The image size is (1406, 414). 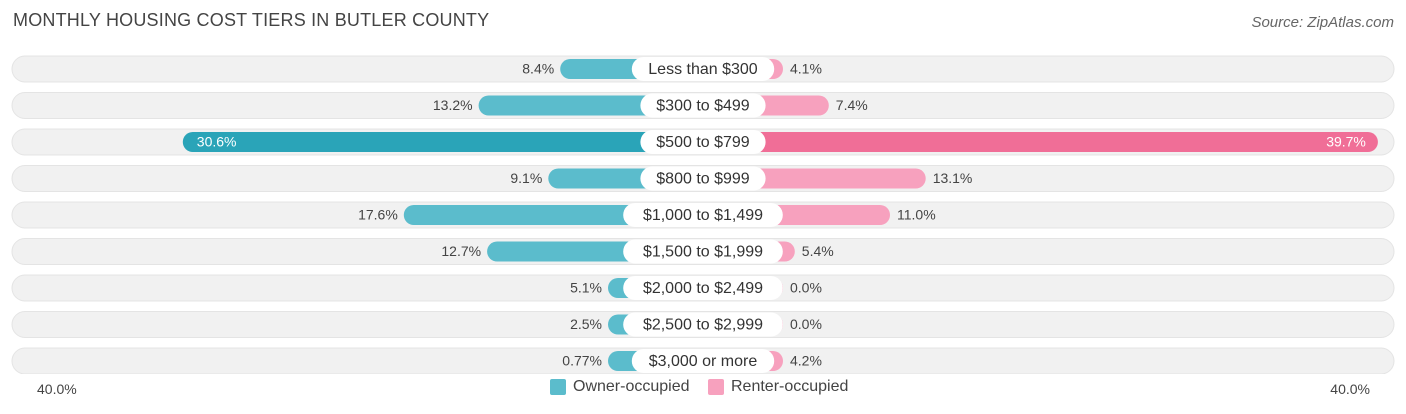 I want to click on legend-renter-swatch, so click(x=716, y=387).